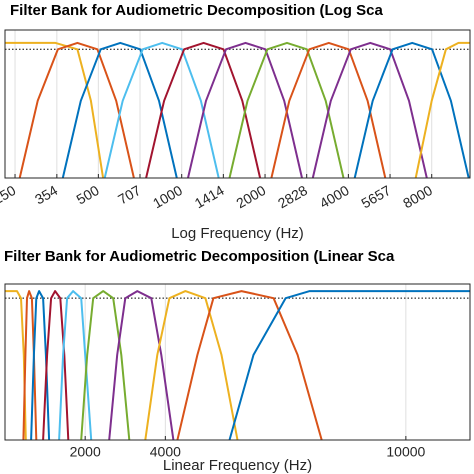 The height and width of the screenshot is (474, 474). I want to click on x-tick-label: 354, so click(46, 195).